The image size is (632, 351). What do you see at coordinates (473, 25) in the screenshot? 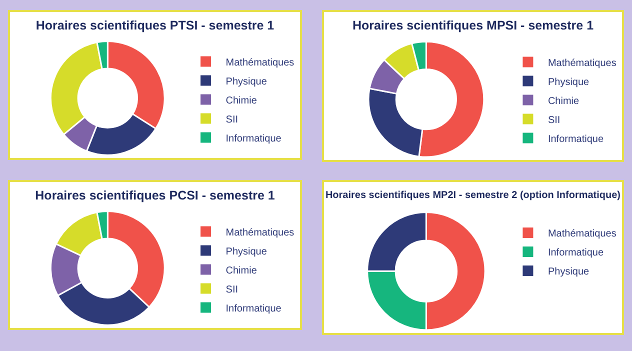
I see `chart-title: Horaires scientifiques MPSI - semestre 1` at bounding box center [473, 25].